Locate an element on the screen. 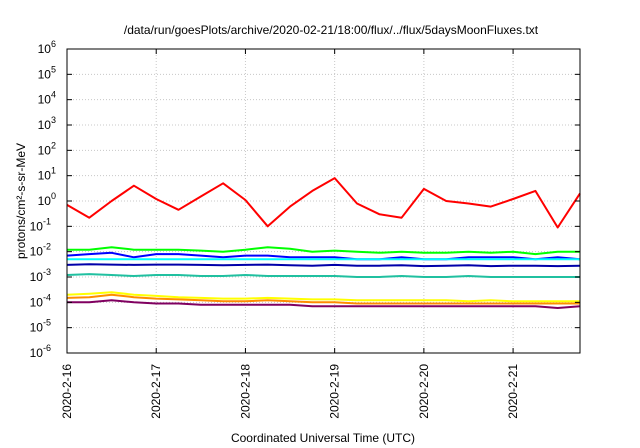 This screenshot has width=640, height=448. x-tick-label: 2020-2-20 is located at coordinates (424, 391).